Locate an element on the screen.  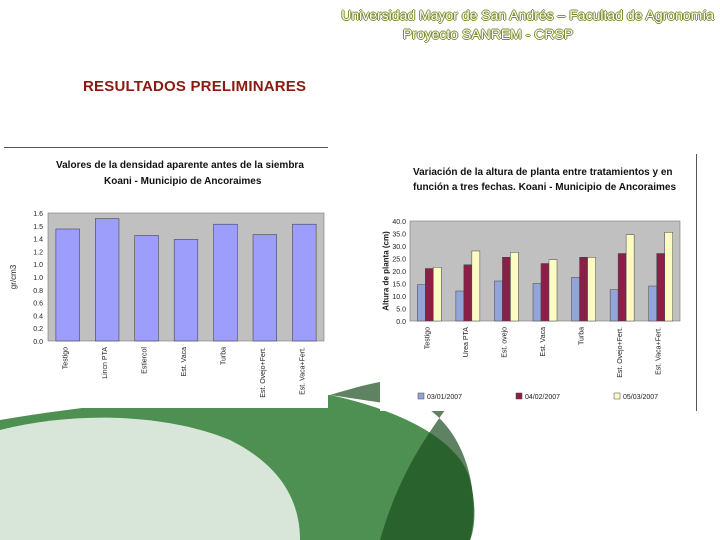
chart1-y-tick-label: 0.2 is located at coordinates (38, 329).